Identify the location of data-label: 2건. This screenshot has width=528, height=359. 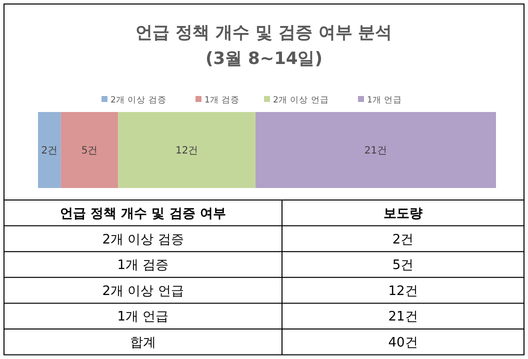
(49, 151).